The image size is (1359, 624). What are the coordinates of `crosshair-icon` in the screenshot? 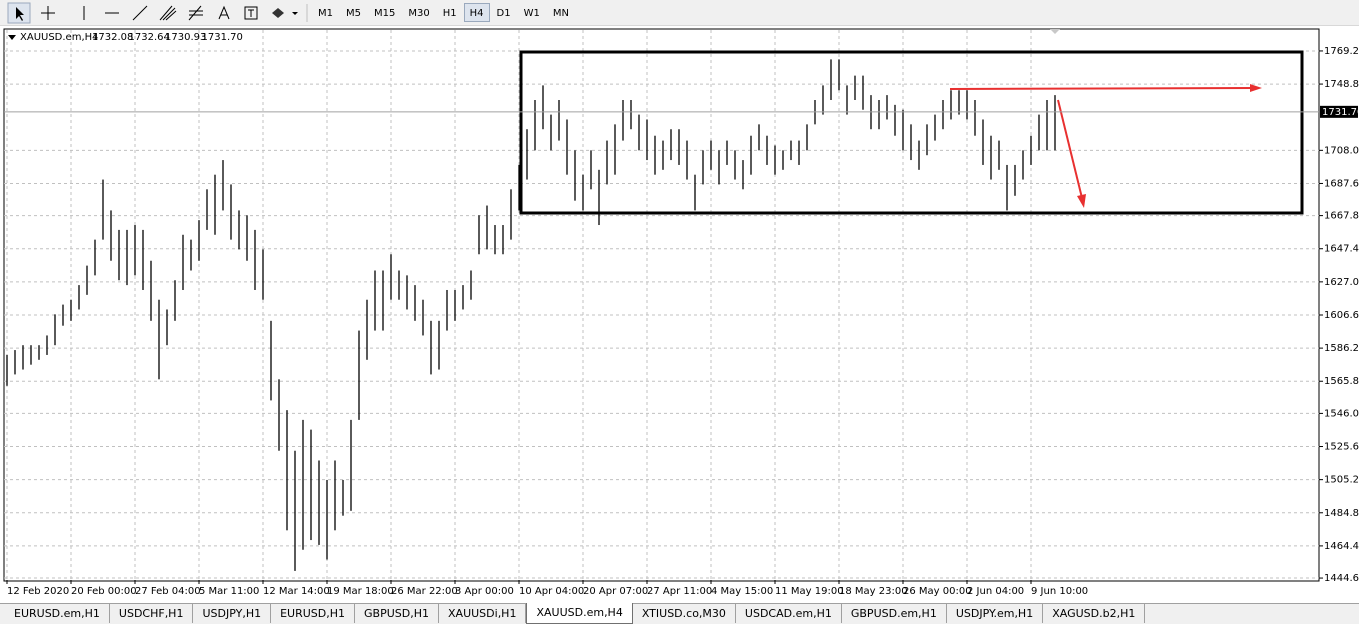 It's located at (48, 13).